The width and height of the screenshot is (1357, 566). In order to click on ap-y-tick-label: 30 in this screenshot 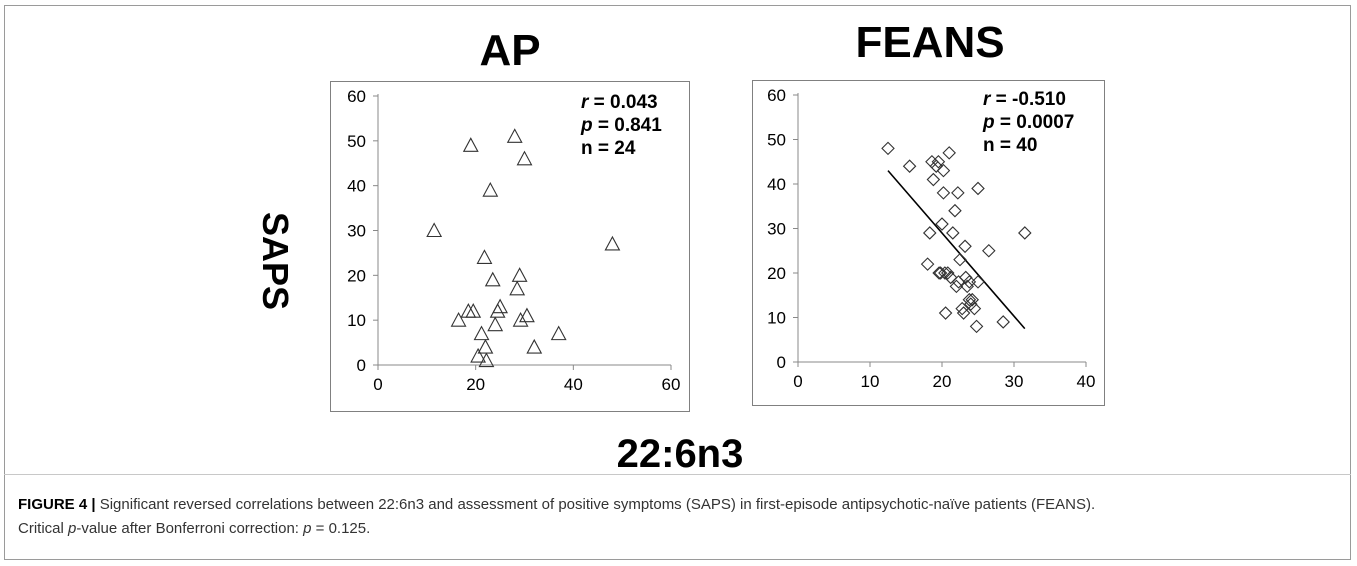, I will do `click(356, 231)`.